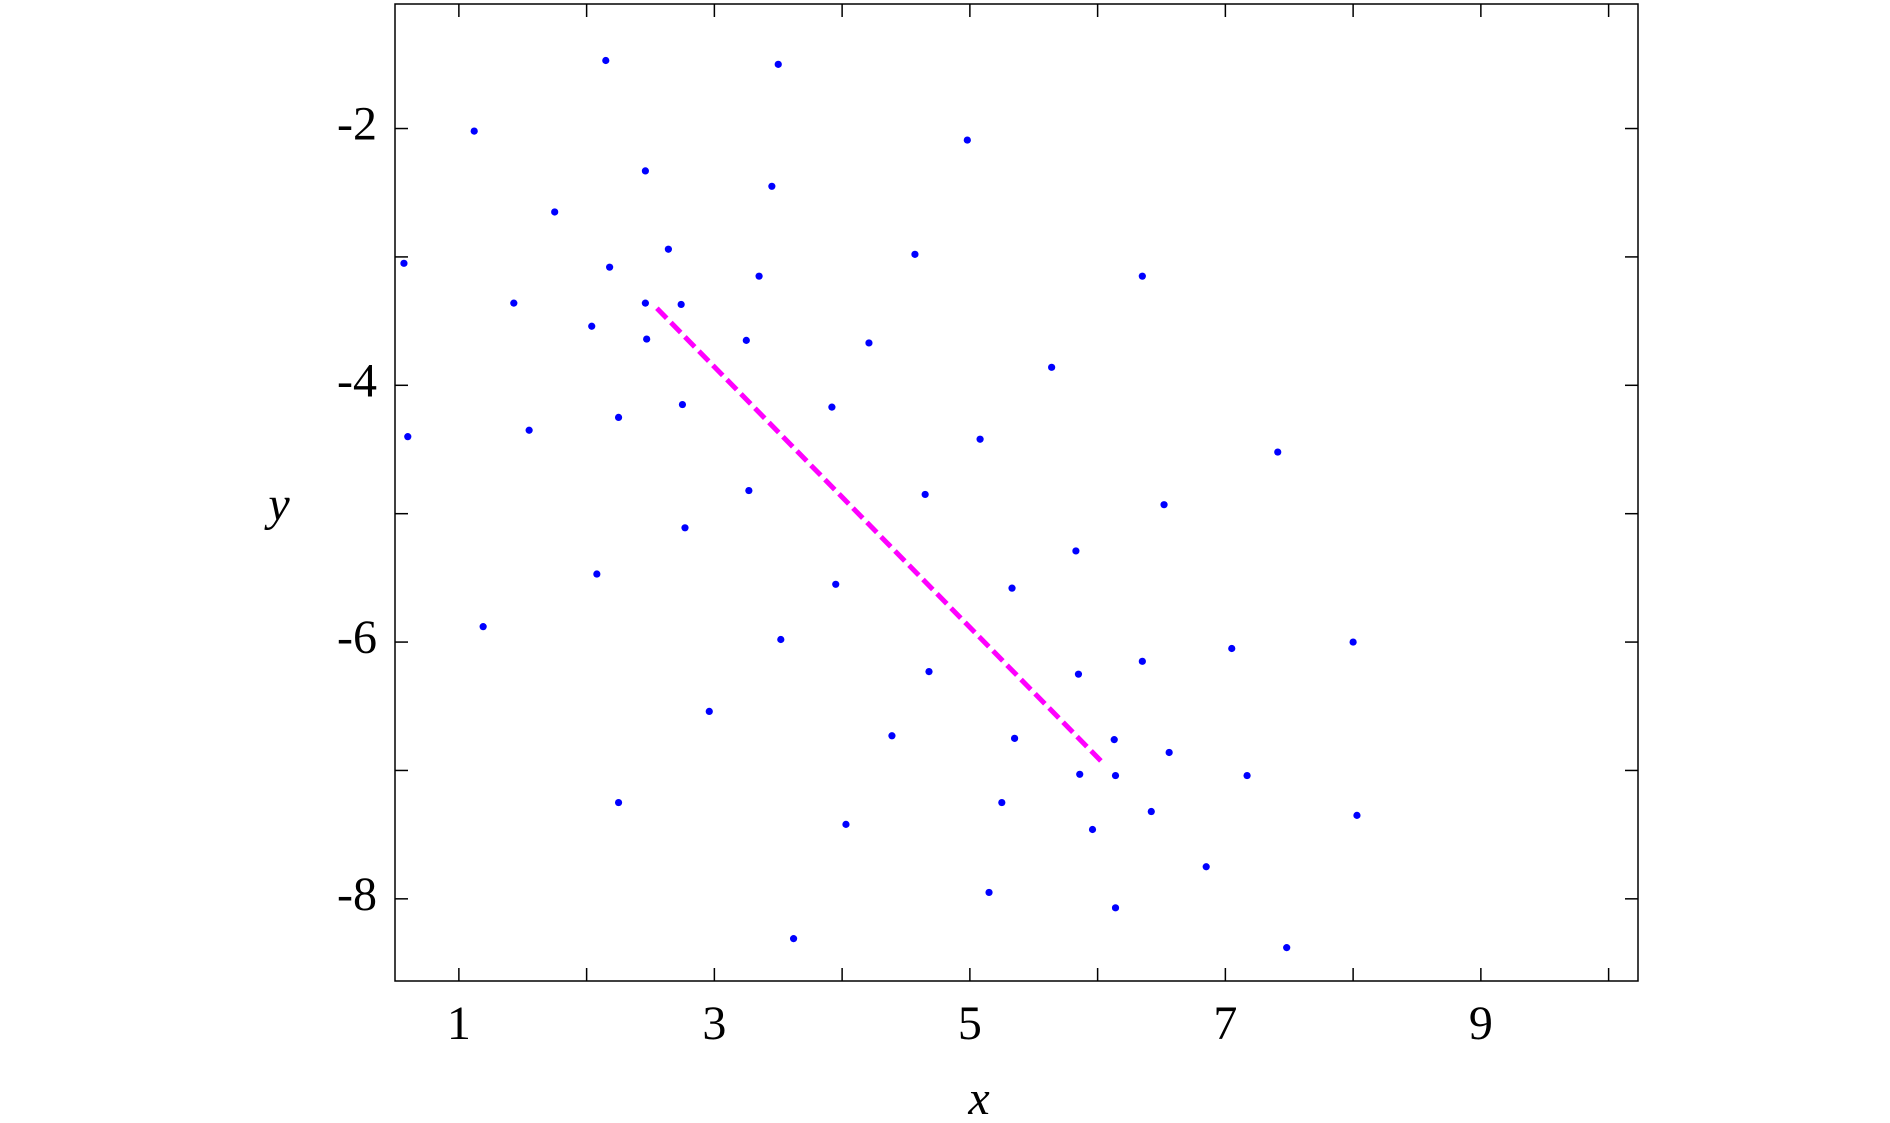 Image resolution: width=1890 pixels, height=1123 pixels. What do you see at coordinates (970, 1023) in the screenshot?
I see `x-tick-label: 5` at bounding box center [970, 1023].